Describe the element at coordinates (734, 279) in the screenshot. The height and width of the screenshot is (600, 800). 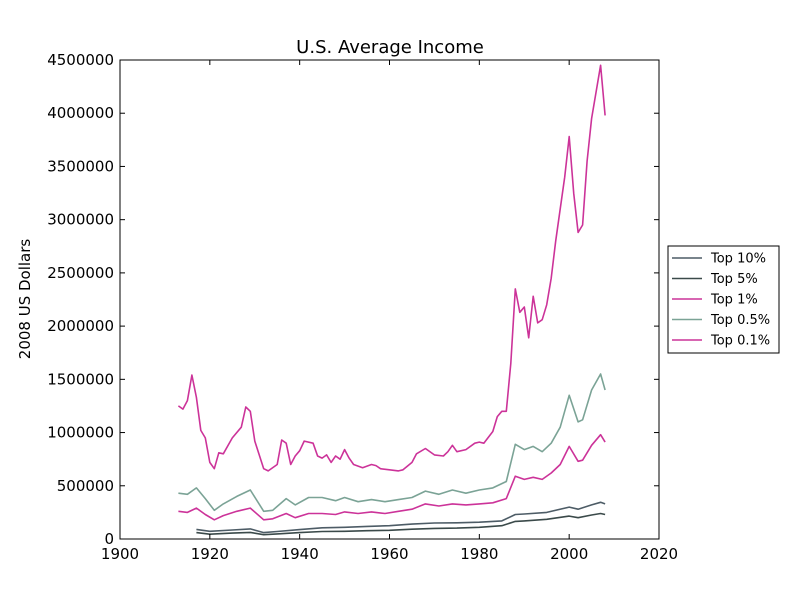
I see `legend-label-1: Top 5%` at that location.